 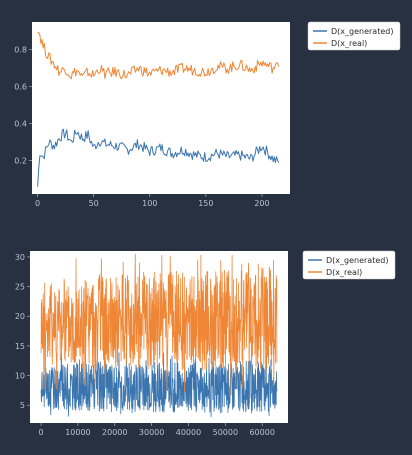 I want to click on x-tick-label-bottom: 10000, so click(x=77, y=432).